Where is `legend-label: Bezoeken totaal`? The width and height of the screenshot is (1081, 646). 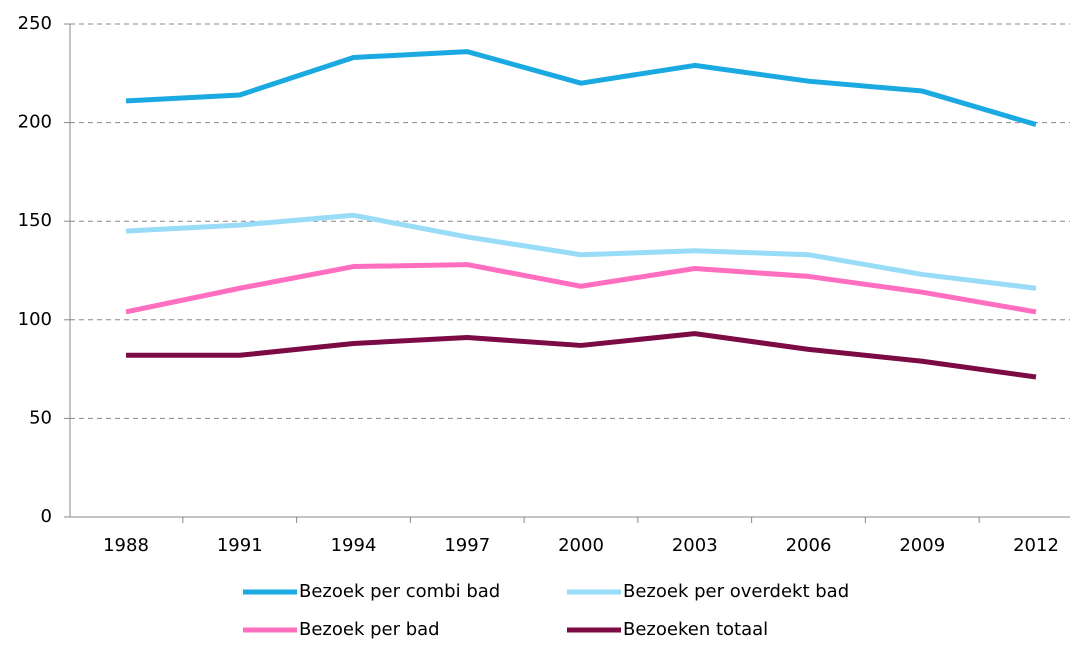 legend-label: Bezoeken totaal is located at coordinates (695, 629).